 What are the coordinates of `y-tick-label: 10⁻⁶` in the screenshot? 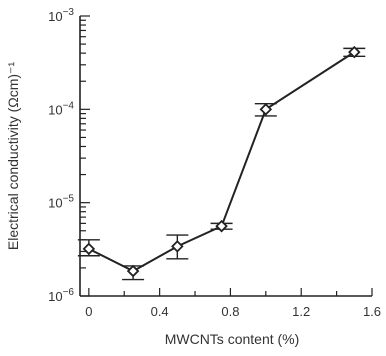 It's located at (61, 295).